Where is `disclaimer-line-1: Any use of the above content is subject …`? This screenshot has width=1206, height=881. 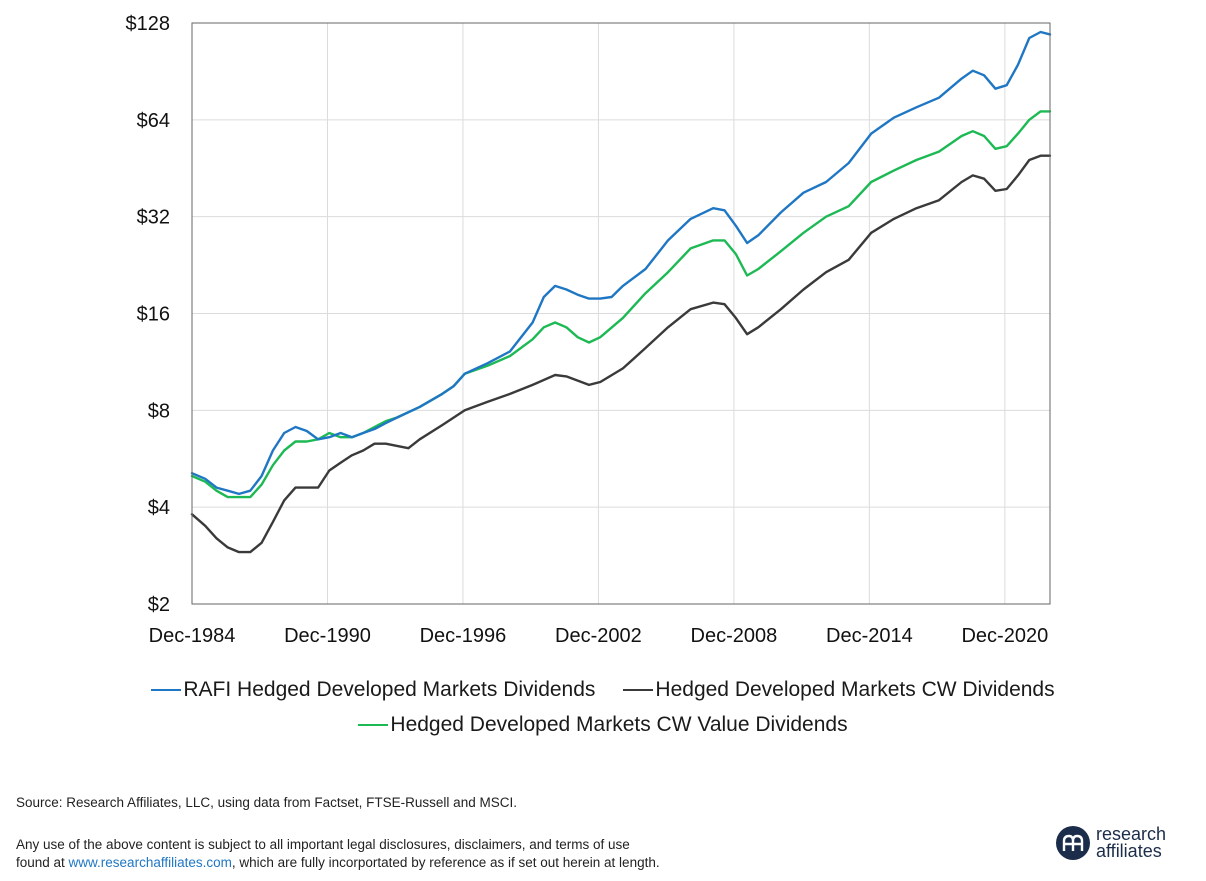
disclaimer-line-1: Any use of the above content is subject … is located at coordinates (323, 844).